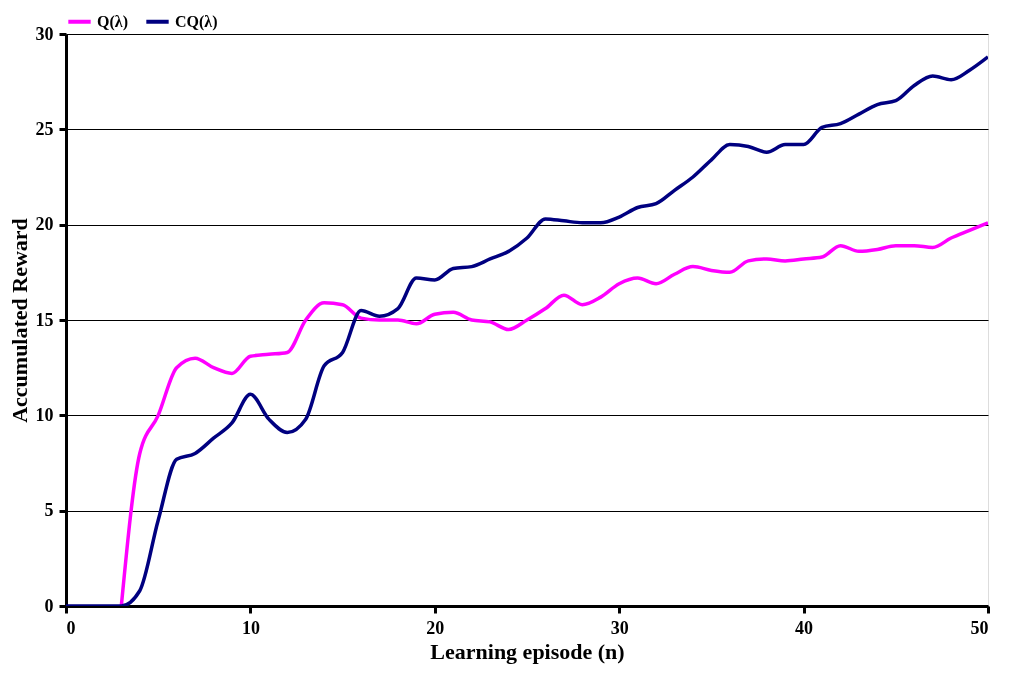  I want to click on y-tick-label: 25, so click(44, 128).